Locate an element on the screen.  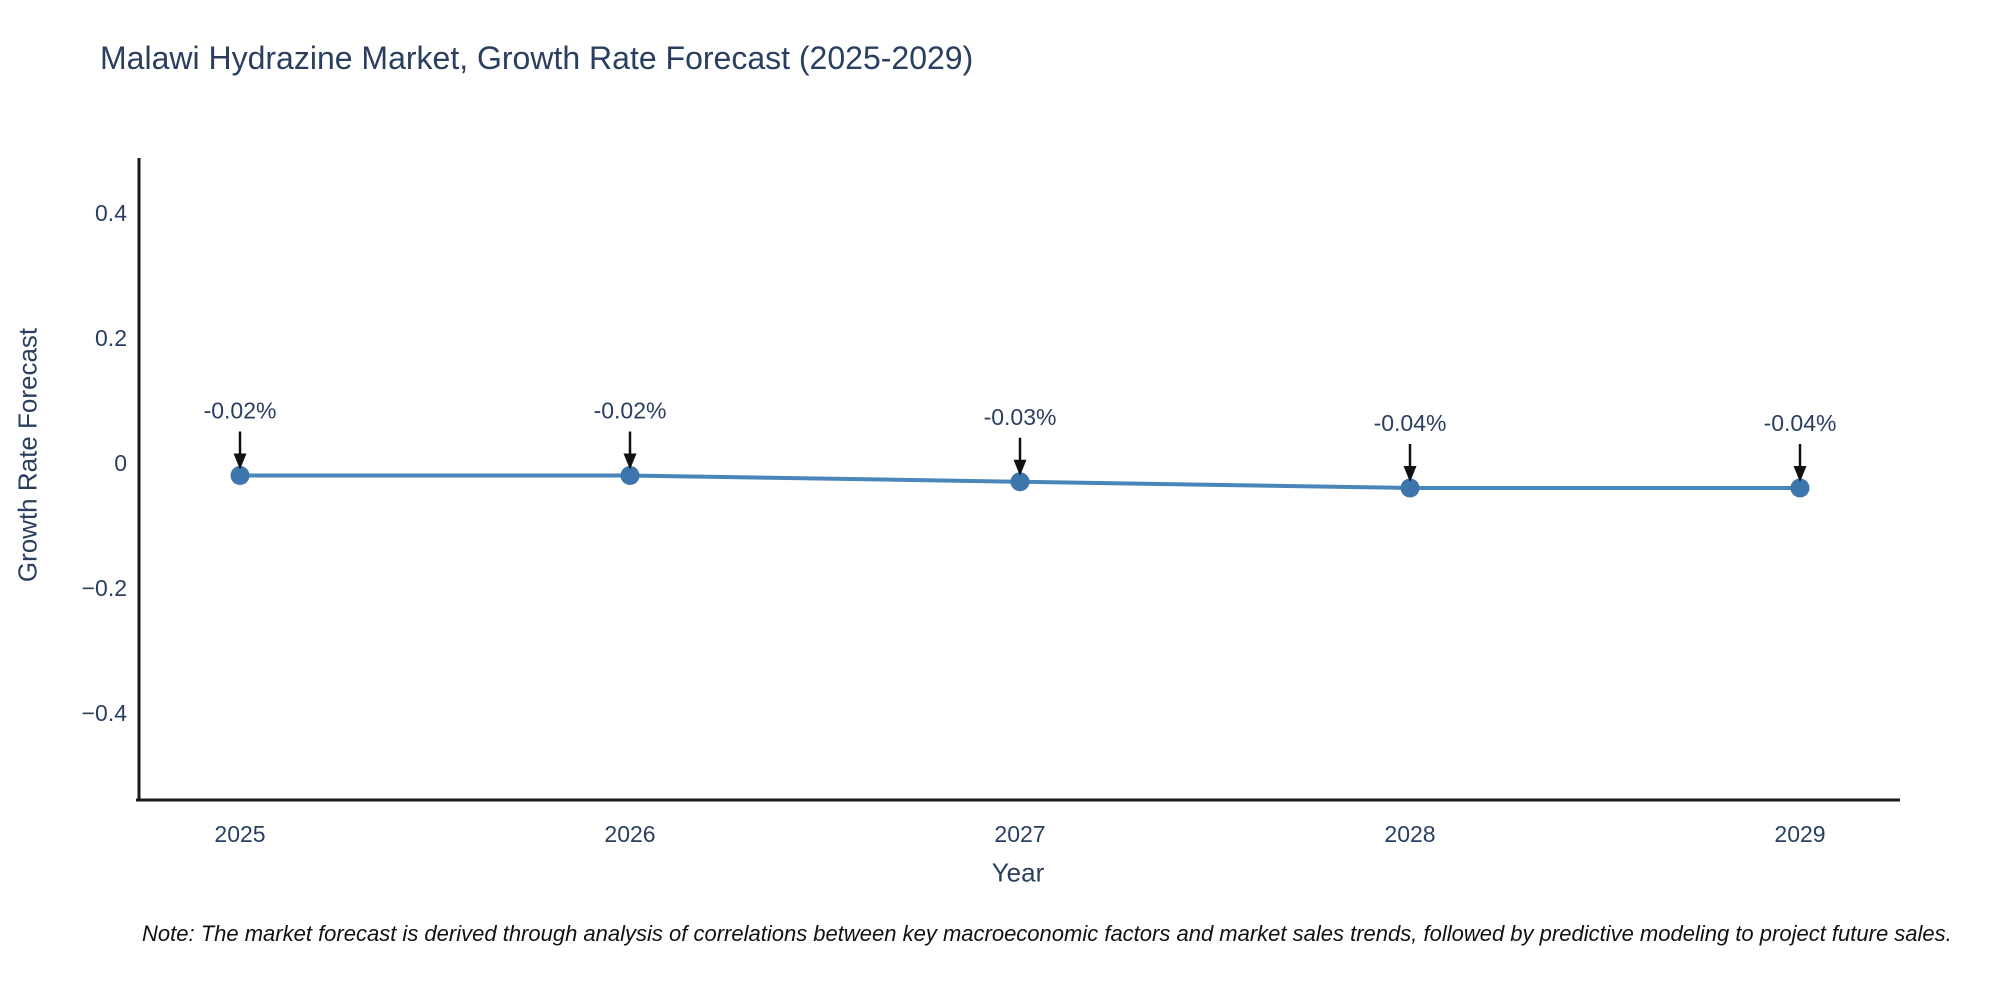
x-tick-label: 2026 is located at coordinates (629, 834).